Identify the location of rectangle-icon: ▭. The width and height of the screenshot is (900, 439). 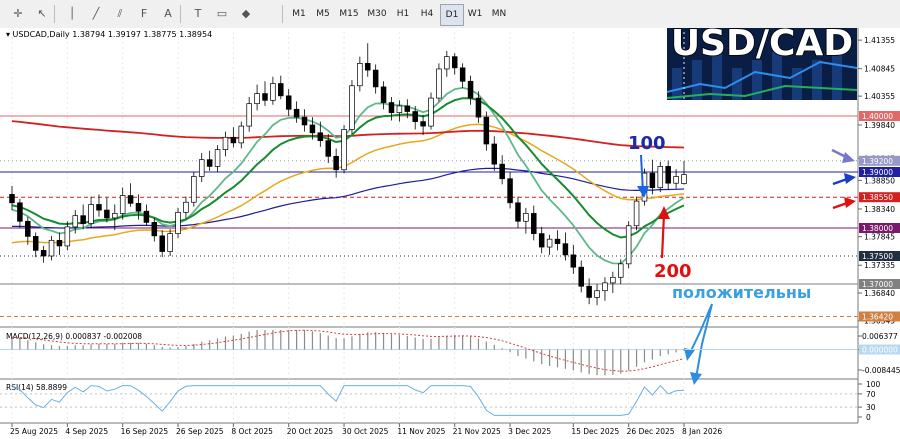
(222, 13).